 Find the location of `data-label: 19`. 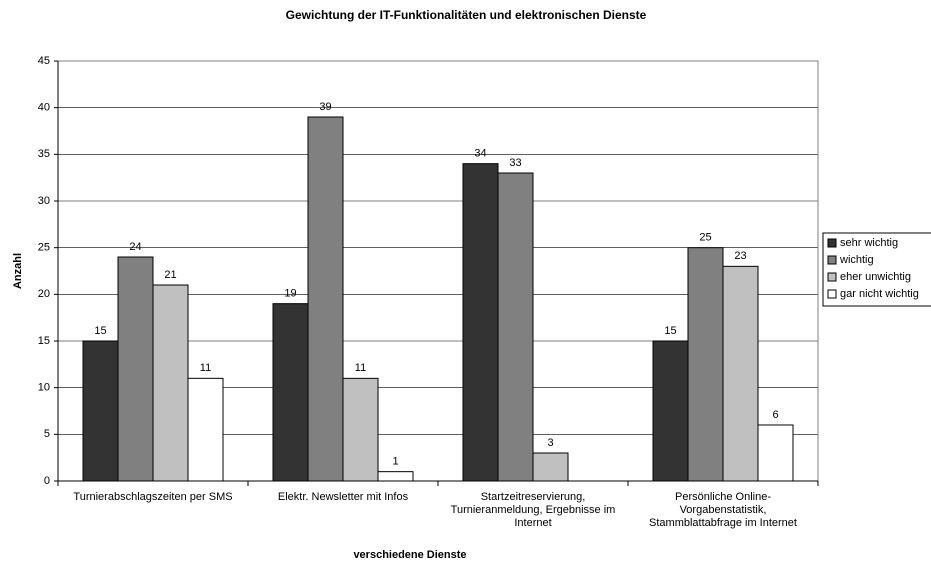

data-label: 19 is located at coordinates (290, 294).